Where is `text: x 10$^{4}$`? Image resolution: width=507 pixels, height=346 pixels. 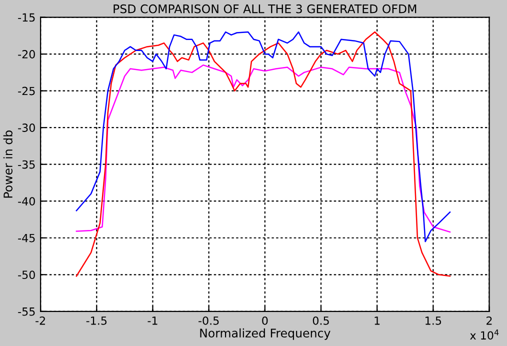
text: x 10$^{4}$ is located at coordinates (484, 335).